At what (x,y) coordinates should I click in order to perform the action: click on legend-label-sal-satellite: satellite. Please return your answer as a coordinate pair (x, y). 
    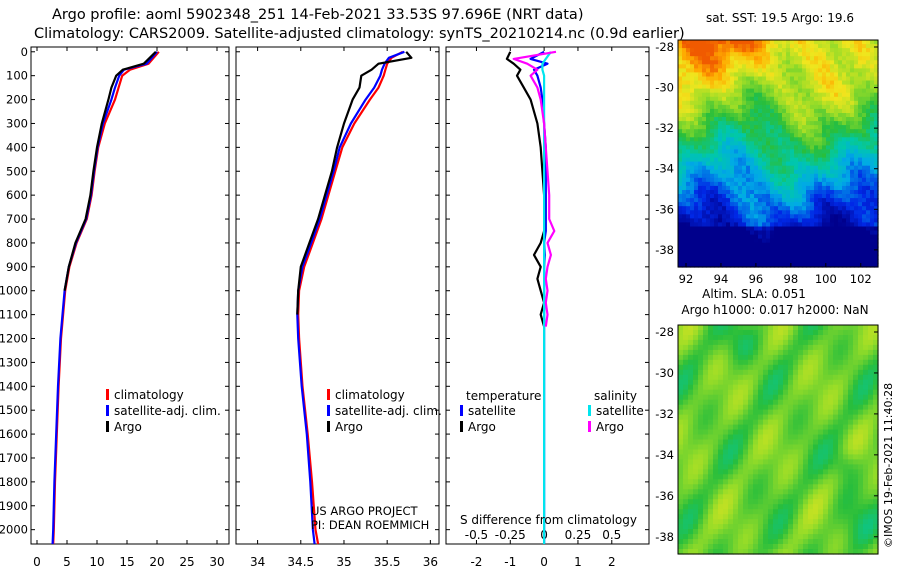
    Looking at the image, I should click on (620, 411).